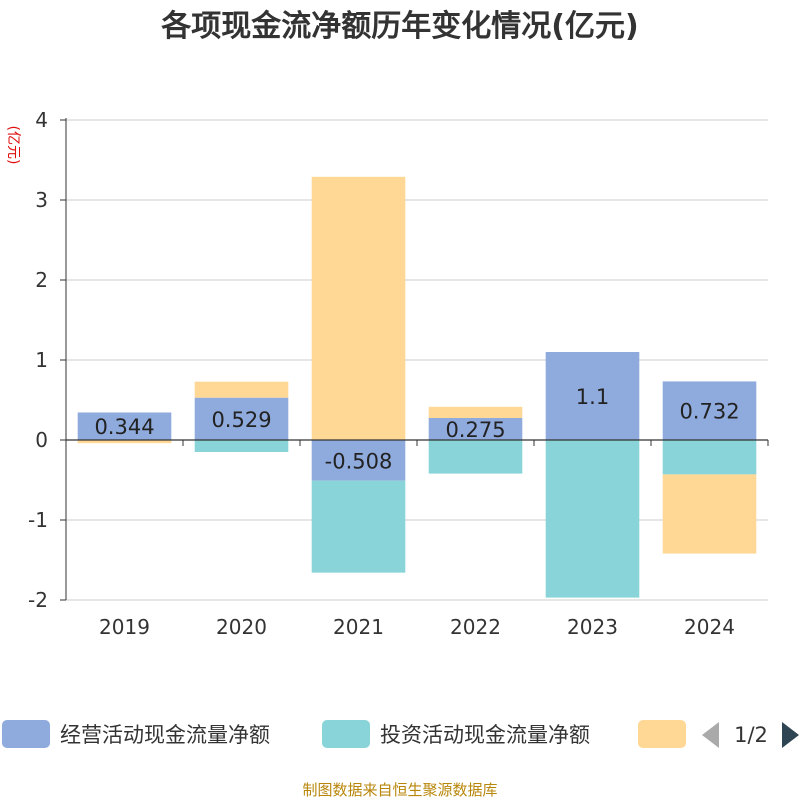  What do you see at coordinates (41, 360) in the screenshot?
I see `y-tick-label: 1` at bounding box center [41, 360].